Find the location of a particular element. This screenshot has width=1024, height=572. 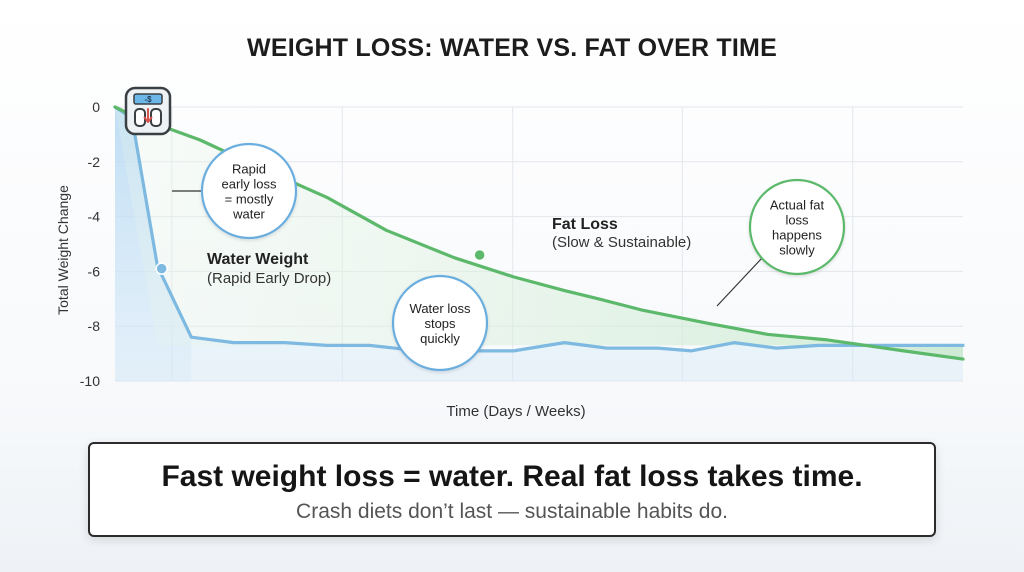

actual-fat-loss-bubble is located at coordinates (797, 227).